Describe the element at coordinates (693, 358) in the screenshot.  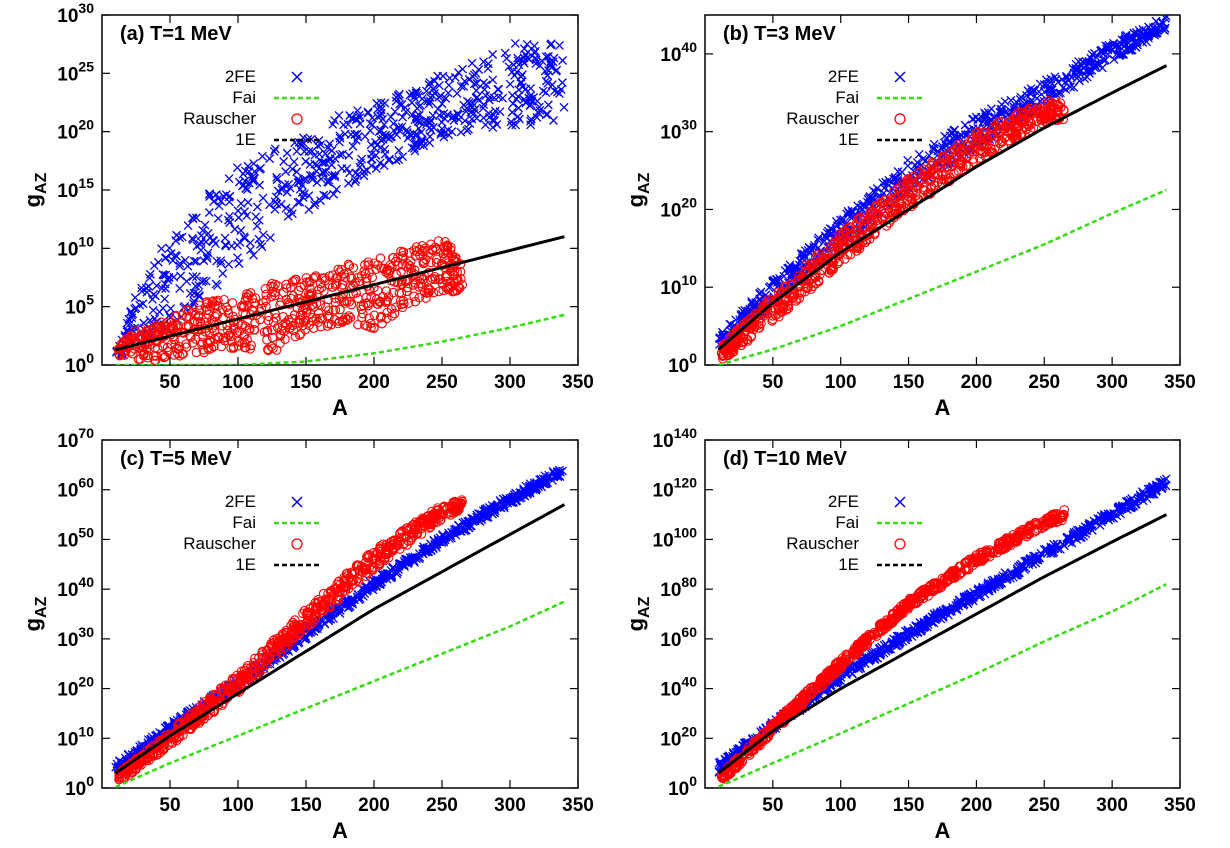
I see `y-tick-exponent: 0` at that location.